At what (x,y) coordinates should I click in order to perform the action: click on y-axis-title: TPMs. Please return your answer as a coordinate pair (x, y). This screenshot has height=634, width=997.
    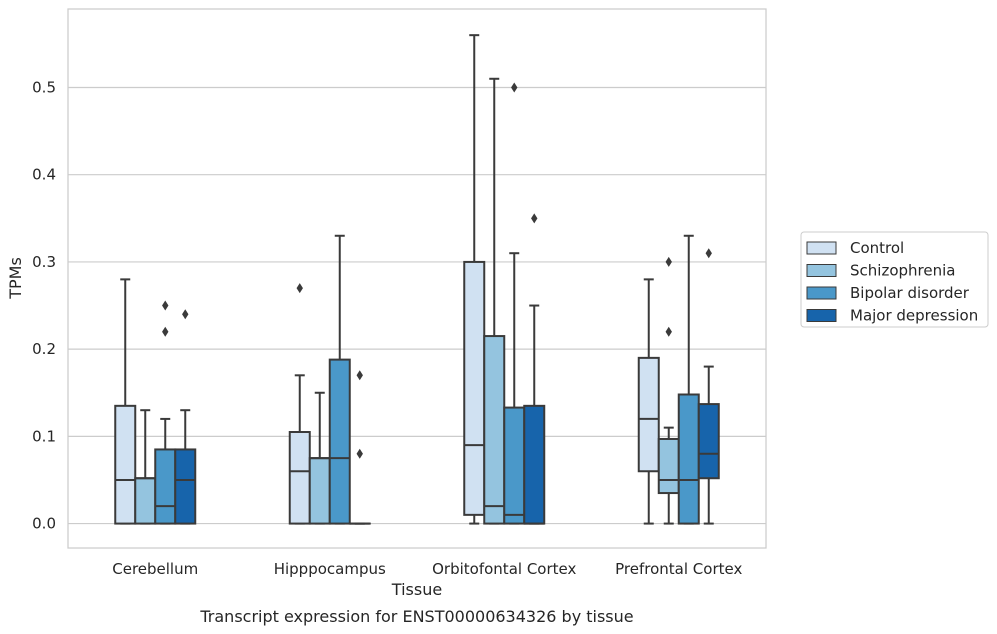
    Looking at the image, I should click on (15, 278).